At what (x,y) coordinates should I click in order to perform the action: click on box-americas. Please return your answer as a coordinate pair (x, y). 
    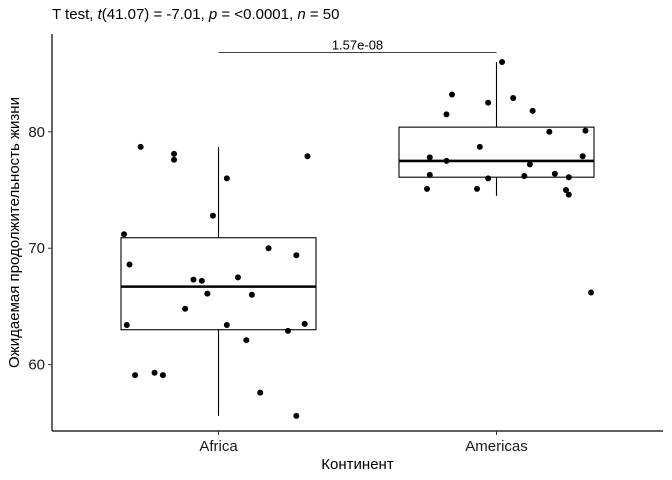
    Looking at the image, I should click on (496, 128).